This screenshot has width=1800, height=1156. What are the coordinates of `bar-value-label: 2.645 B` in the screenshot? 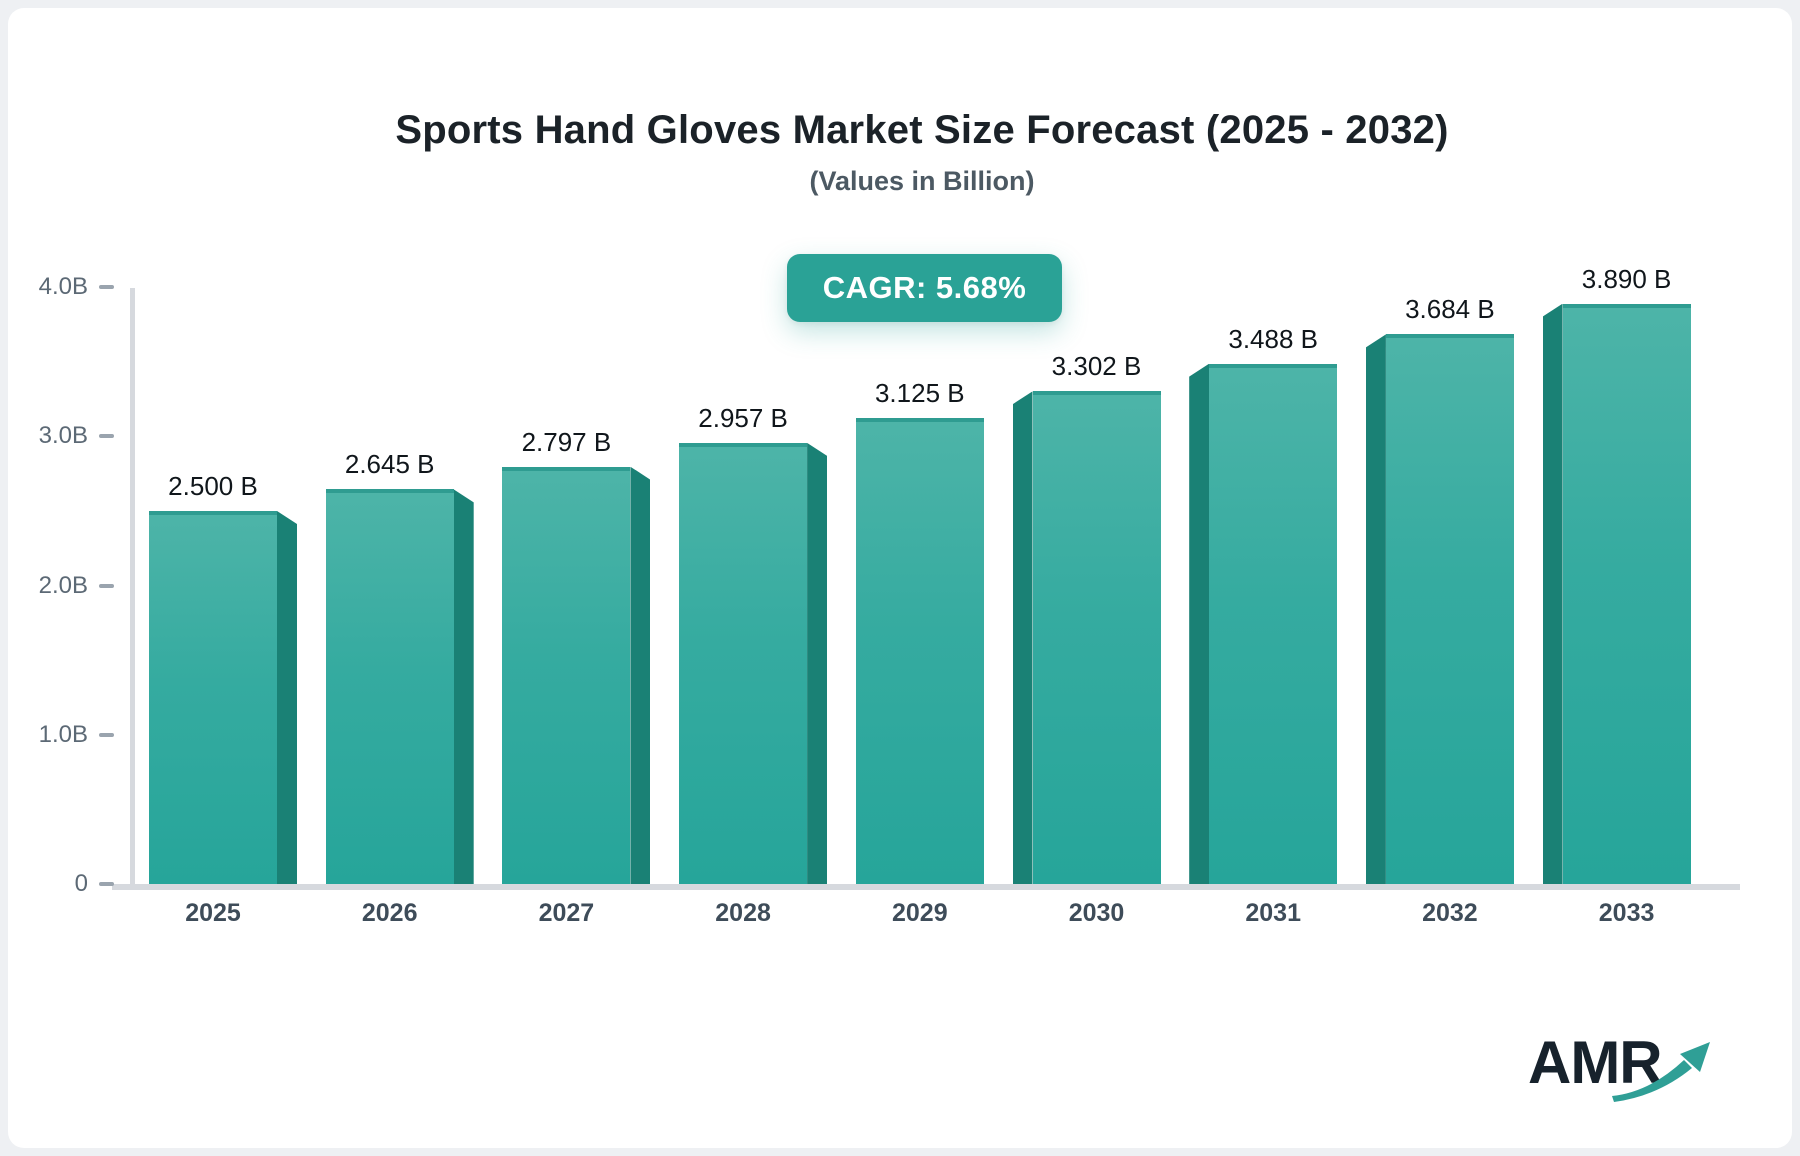 It's located at (389, 464).